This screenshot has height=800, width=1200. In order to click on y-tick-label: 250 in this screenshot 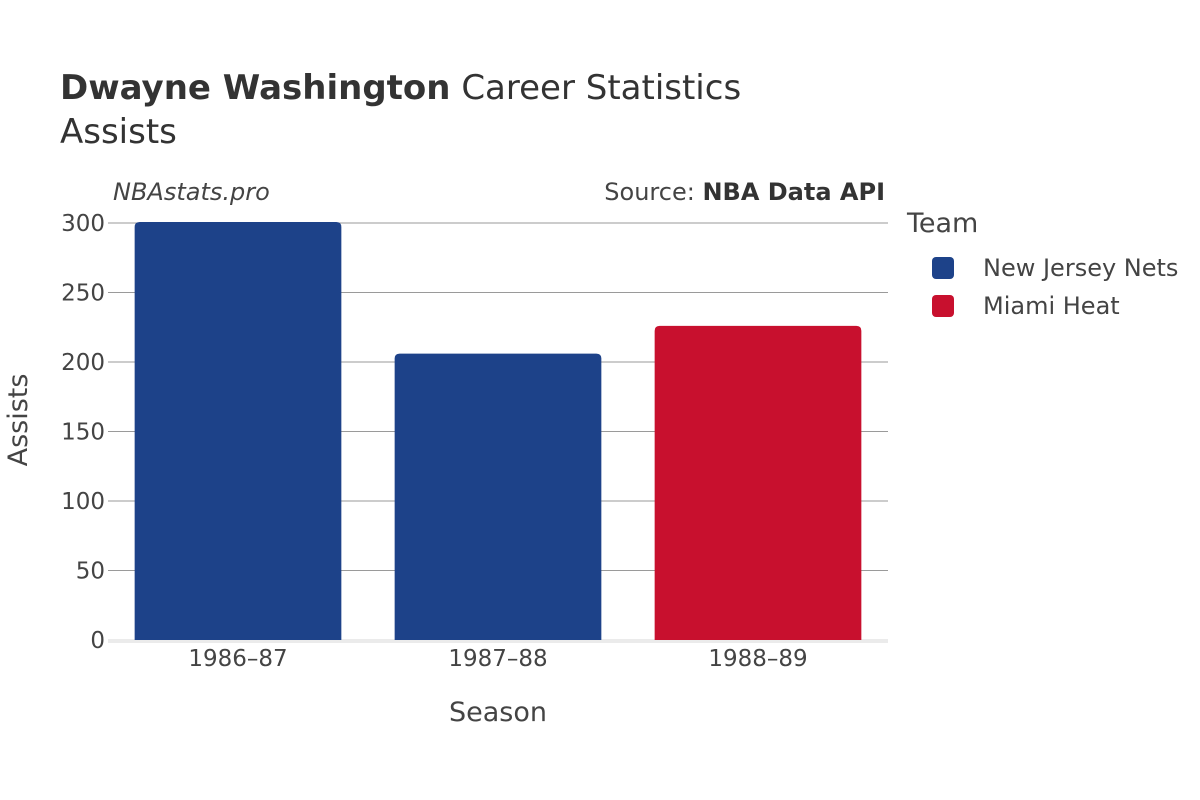, I will do `click(83, 294)`.